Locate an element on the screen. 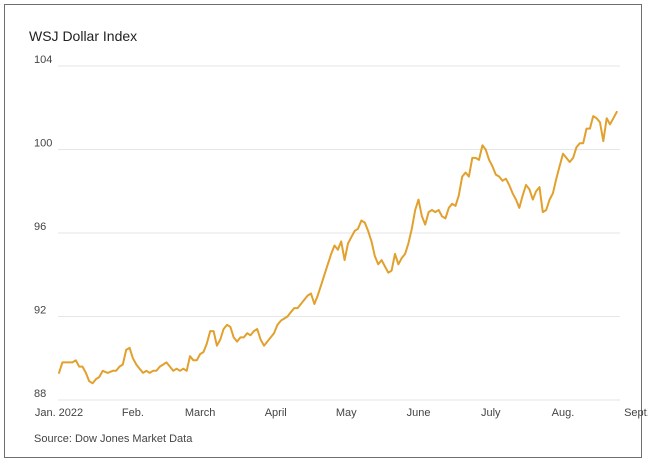 The height and width of the screenshot is (464, 648). x-tick-label-0: Jan. 2022 is located at coordinates (59, 413).